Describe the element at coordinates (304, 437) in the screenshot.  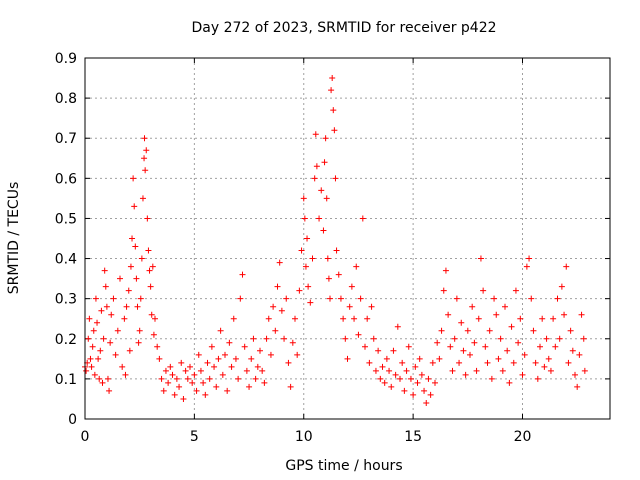
I see `x-tick-label: 10` at that location.